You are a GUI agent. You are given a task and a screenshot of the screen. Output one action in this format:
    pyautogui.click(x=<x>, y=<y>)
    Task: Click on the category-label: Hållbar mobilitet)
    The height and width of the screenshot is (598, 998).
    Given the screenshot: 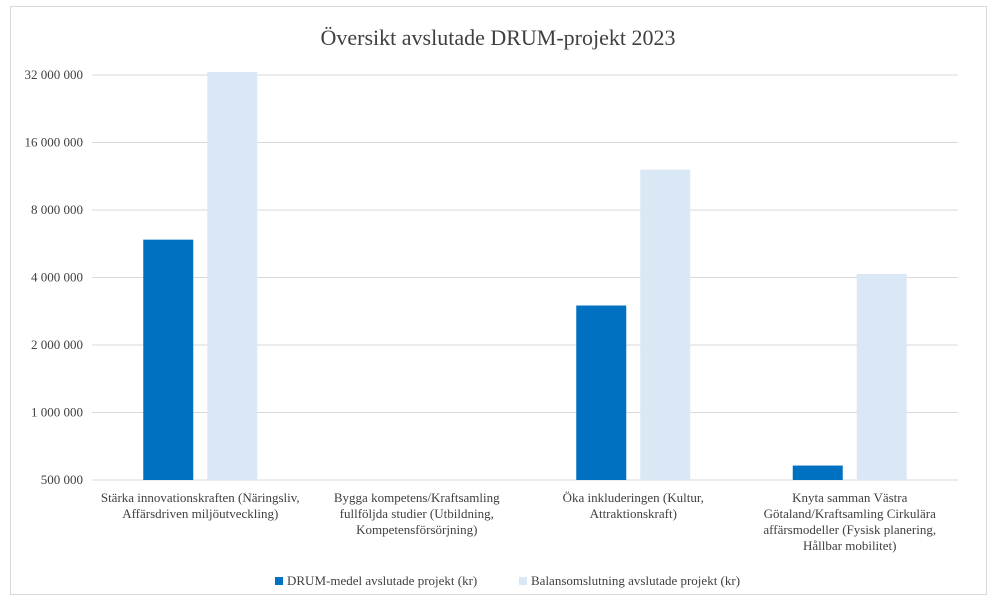 What is the action you would take?
    pyautogui.click(x=850, y=545)
    